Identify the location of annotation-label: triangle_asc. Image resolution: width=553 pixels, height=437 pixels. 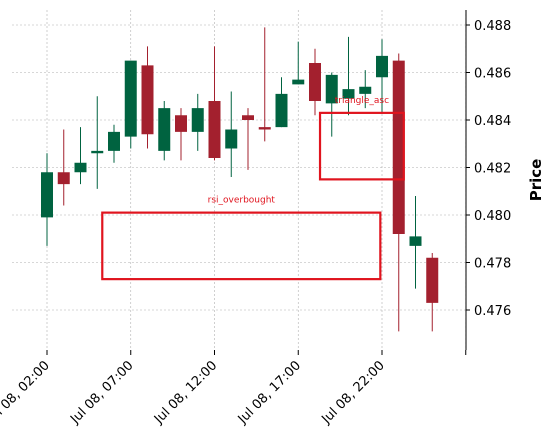
(362, 101).